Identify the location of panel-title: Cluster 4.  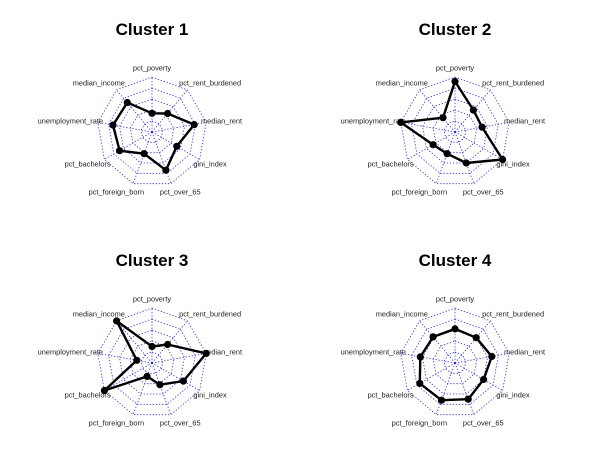
(455, 260).